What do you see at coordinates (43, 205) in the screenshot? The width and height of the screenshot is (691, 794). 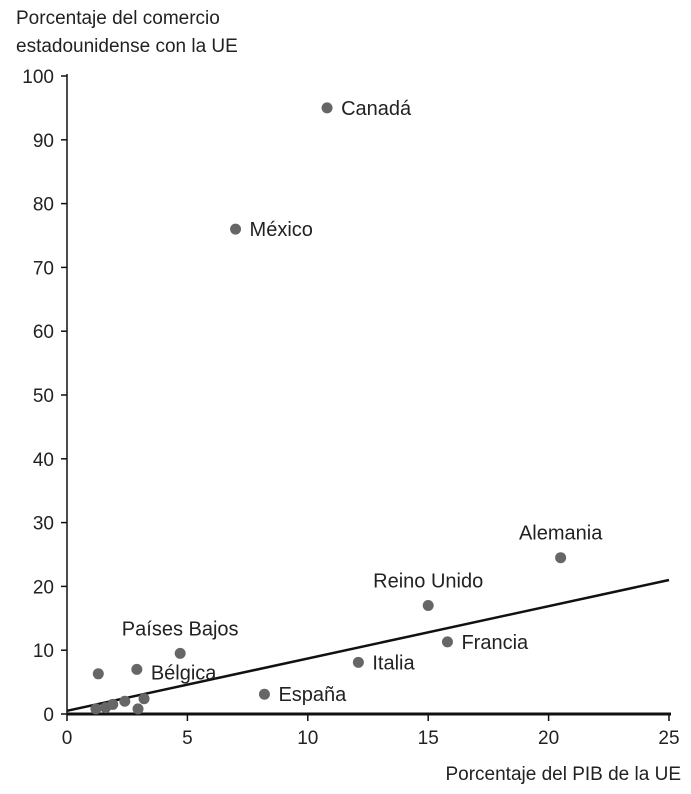 I see `y-tick-label: 80` at bounding box center [43, 205].